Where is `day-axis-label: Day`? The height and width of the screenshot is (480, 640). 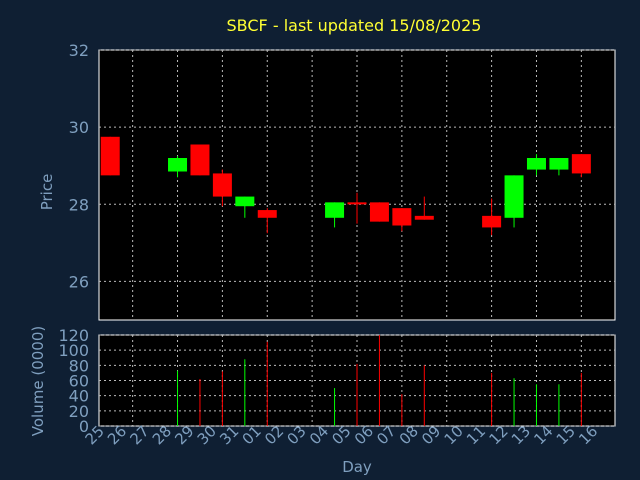 day-axis-label: Day is located at coordinates (357, 467).